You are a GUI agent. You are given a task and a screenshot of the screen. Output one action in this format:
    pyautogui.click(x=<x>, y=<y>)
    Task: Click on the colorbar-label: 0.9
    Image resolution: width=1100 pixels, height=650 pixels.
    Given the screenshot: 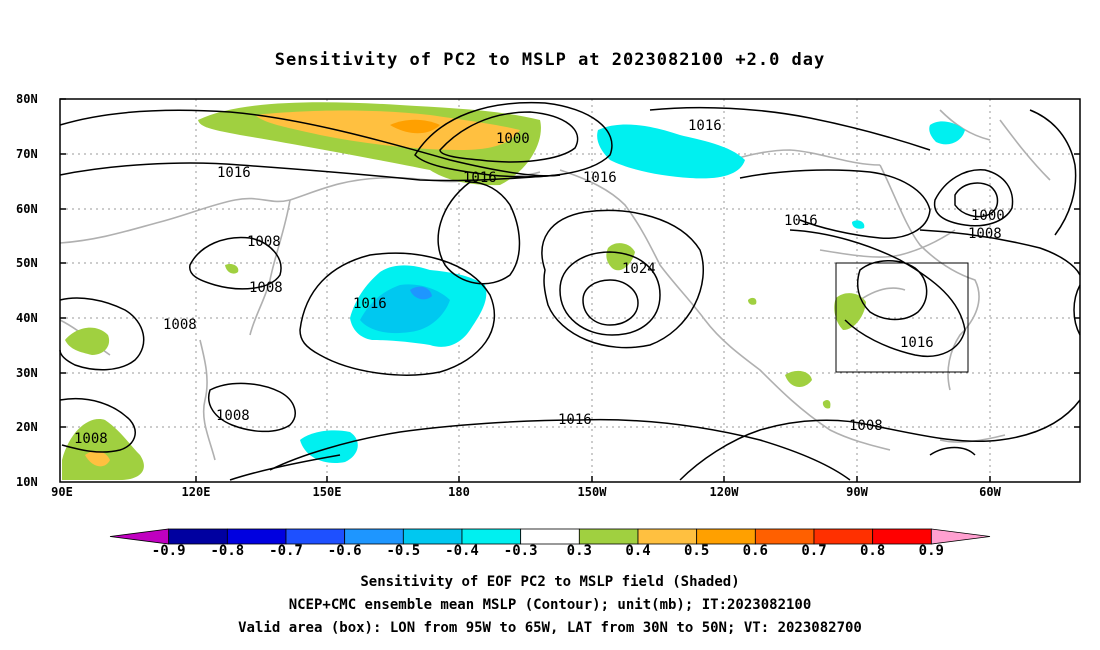 What is the action you would take?
    pyautogui.click(x=931, y=551)
    